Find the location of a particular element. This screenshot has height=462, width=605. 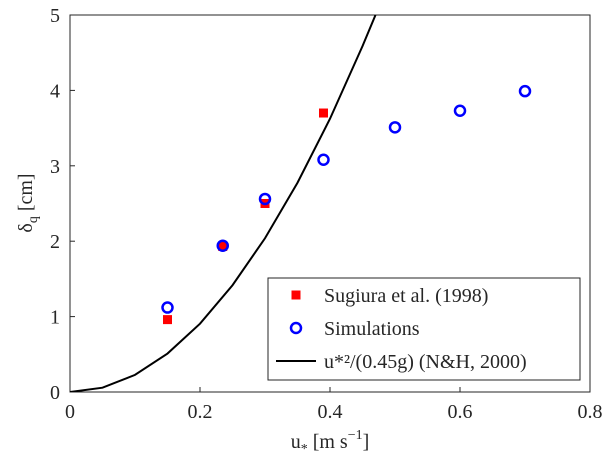

y-tick-label: 4 is located at coordinates (55, 91).